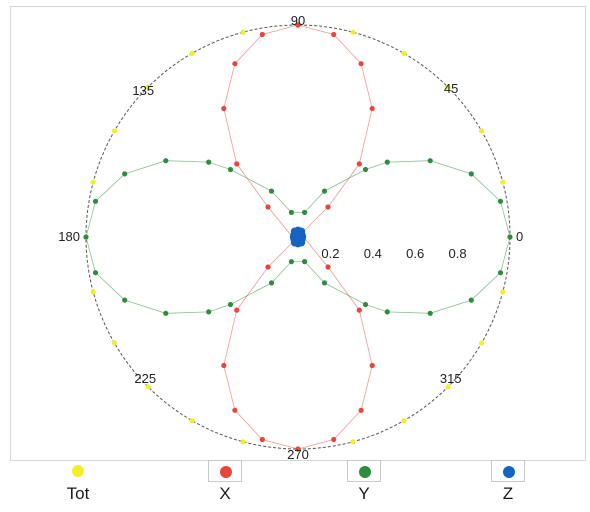  Describe the element at coordinates (143, 90) in the screenshot. I see `angle-tick-label-135: 135` at that location.